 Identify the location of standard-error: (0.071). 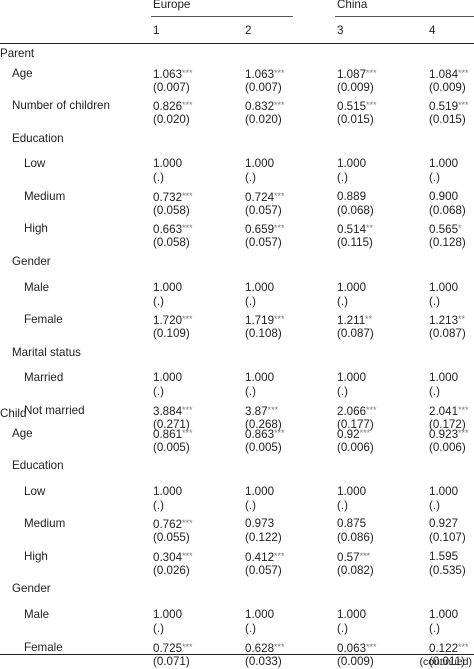
(171, 661).